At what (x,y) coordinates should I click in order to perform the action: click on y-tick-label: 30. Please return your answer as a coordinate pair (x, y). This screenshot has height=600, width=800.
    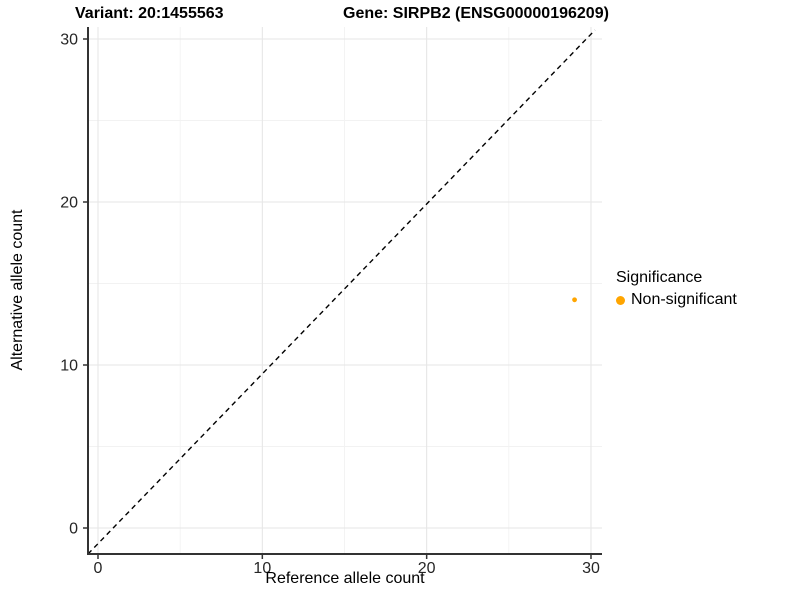
    Looking at the image, I should click on (69, 40).